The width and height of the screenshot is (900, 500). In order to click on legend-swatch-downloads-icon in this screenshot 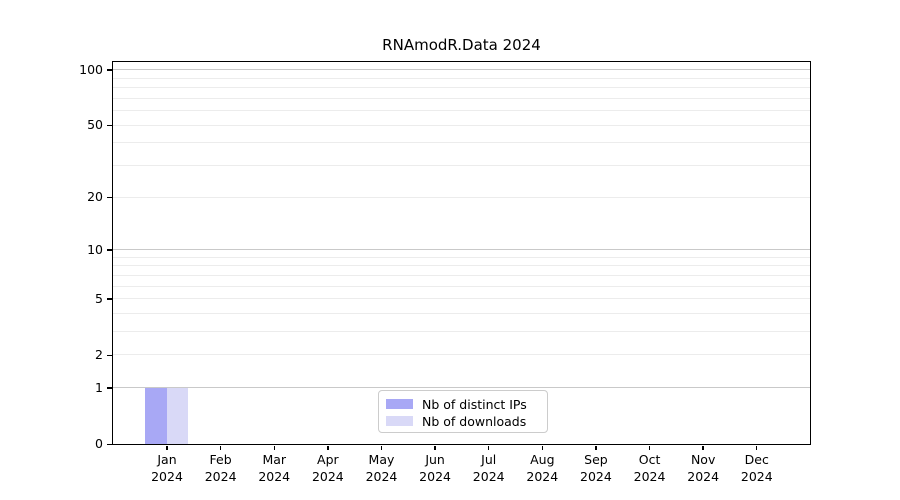, I will do `click(399, 421)`.